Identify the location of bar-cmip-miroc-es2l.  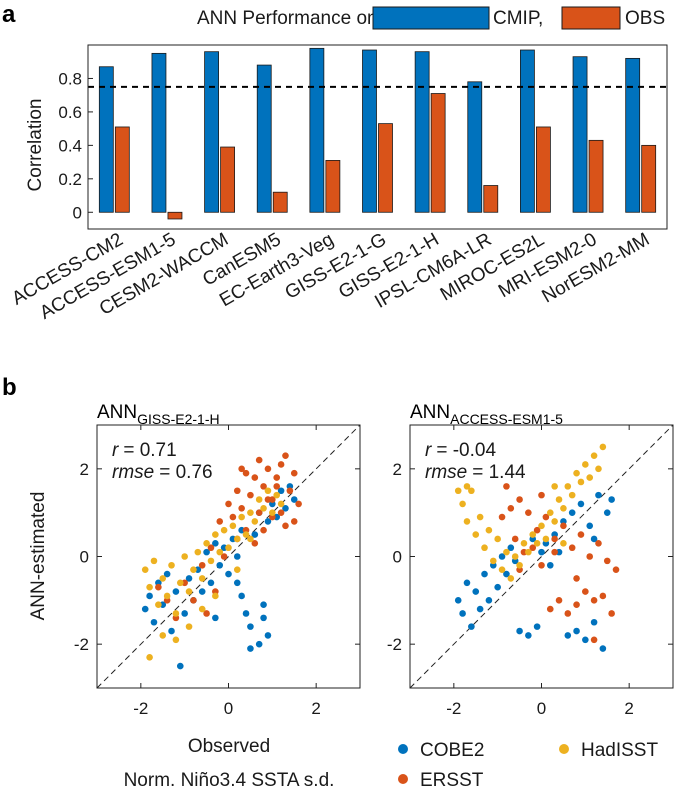
(527, 131).